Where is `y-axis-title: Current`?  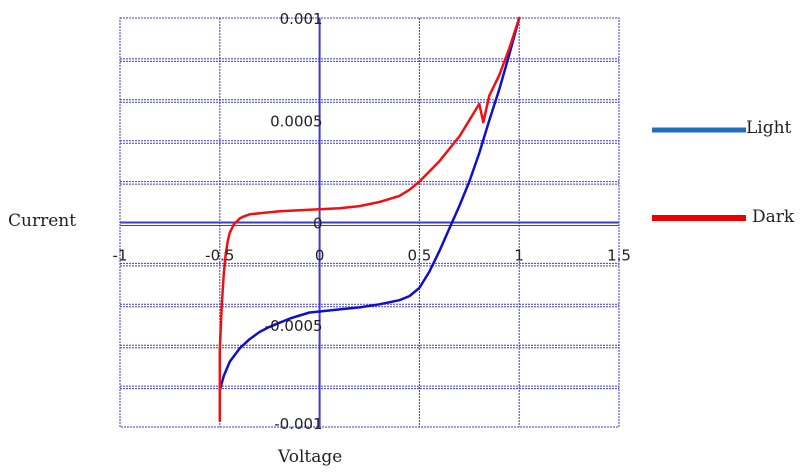 y-axis-title: Current is located at coordinates (42, 221).